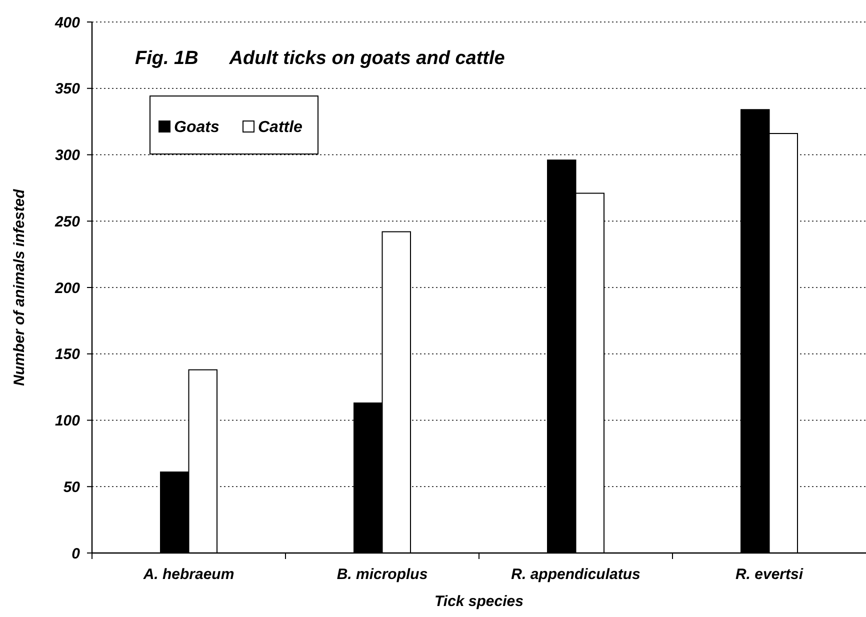 The width and height of the screenshot is (866, 617). I want to click on x-tick-label: R. evertsi, so click(769, 574).